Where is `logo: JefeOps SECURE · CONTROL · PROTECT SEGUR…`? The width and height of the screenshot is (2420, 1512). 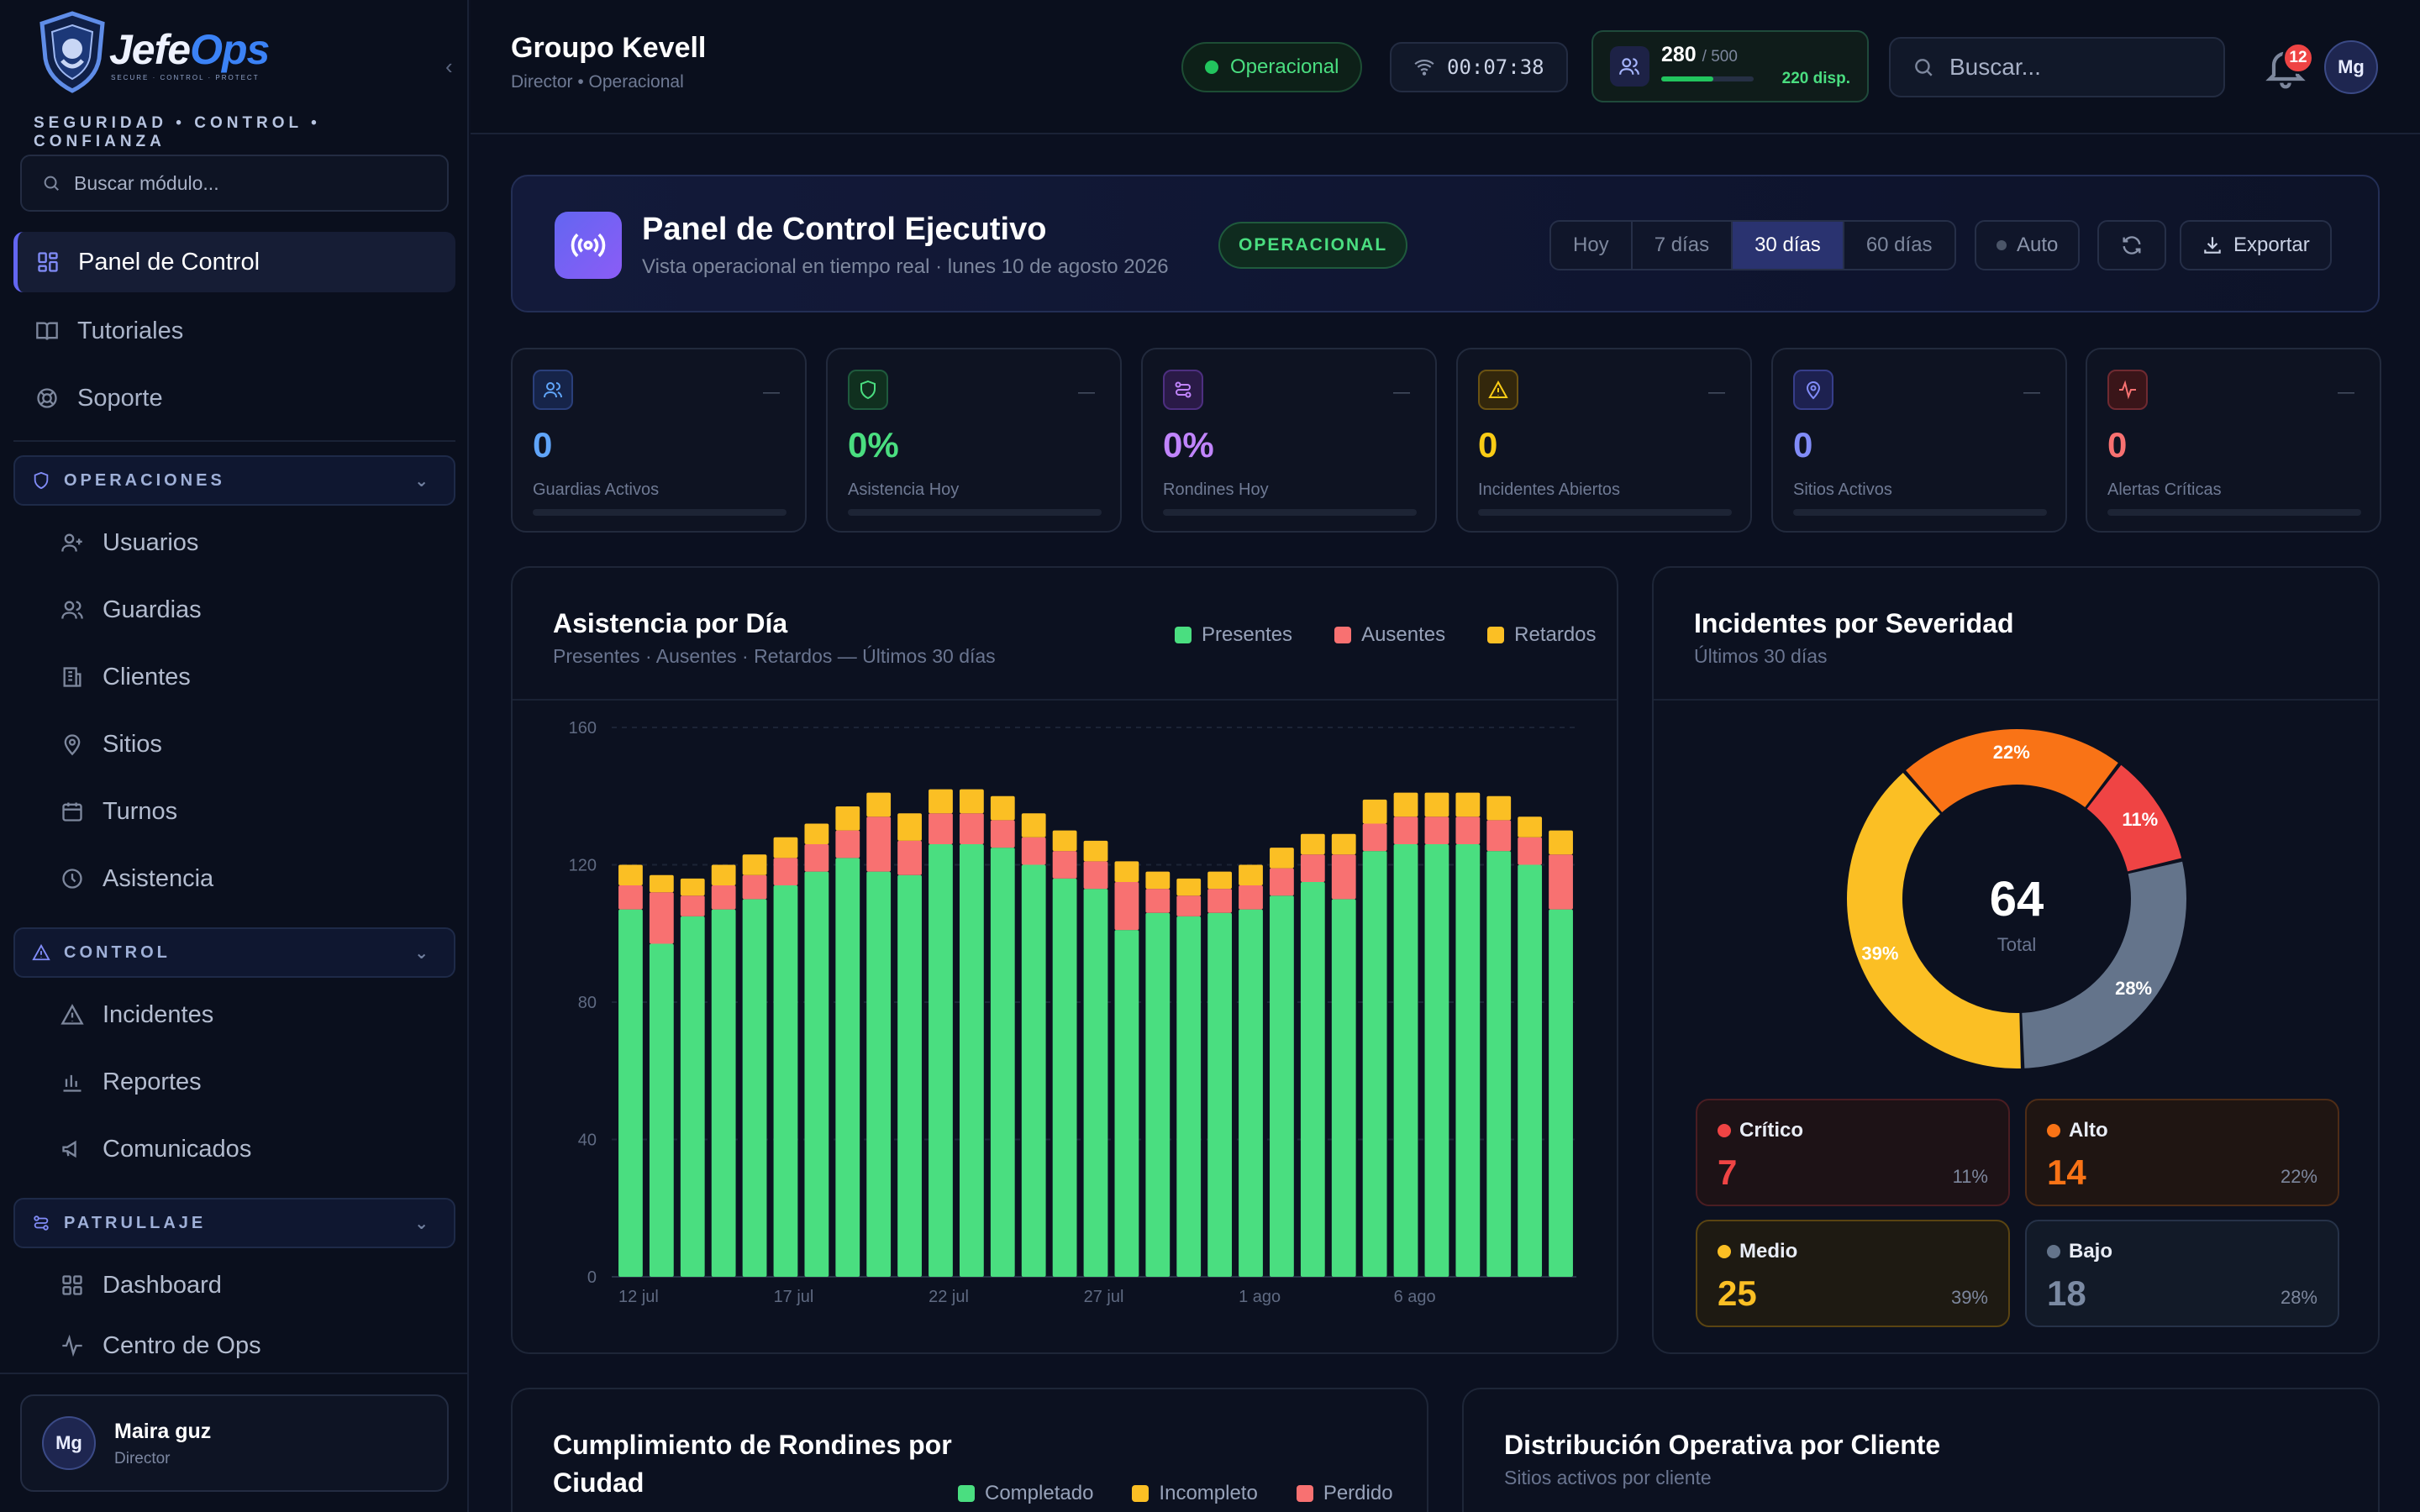
logo: JefeOps SECURE · CONTROL · PROTECT SEGUR… is located at coordinates (235, 79).